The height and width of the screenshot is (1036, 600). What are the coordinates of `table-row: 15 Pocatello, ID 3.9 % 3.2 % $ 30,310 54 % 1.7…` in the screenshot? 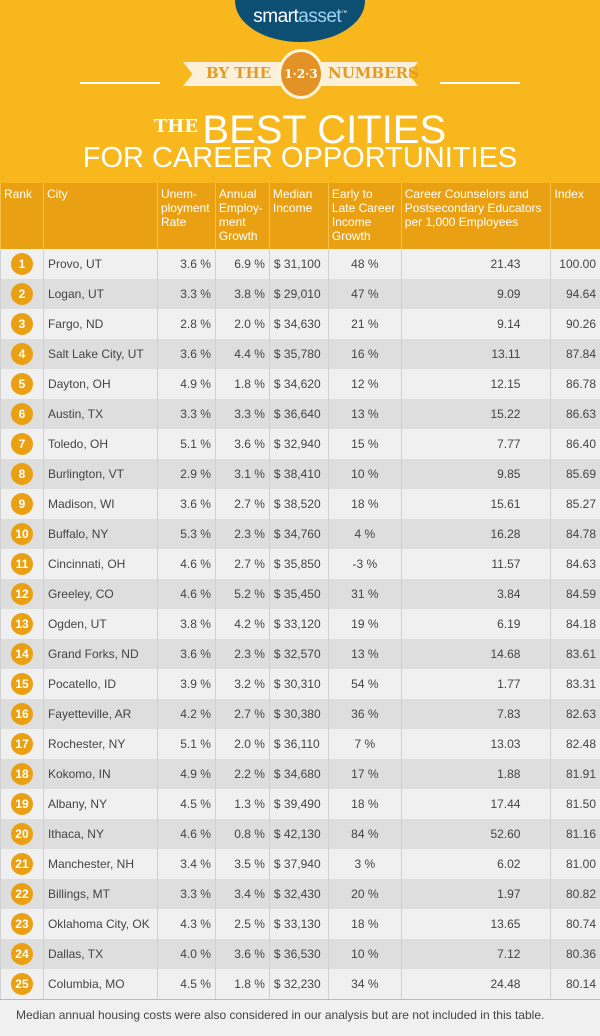 It's located at (300, 684).